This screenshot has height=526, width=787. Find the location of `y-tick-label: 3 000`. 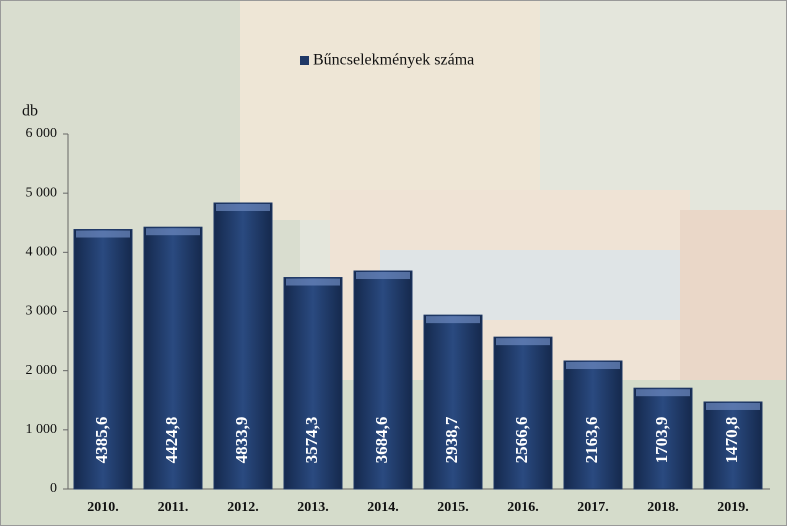

y-tick-label: 3 000 is located at coordinates (42, 311).